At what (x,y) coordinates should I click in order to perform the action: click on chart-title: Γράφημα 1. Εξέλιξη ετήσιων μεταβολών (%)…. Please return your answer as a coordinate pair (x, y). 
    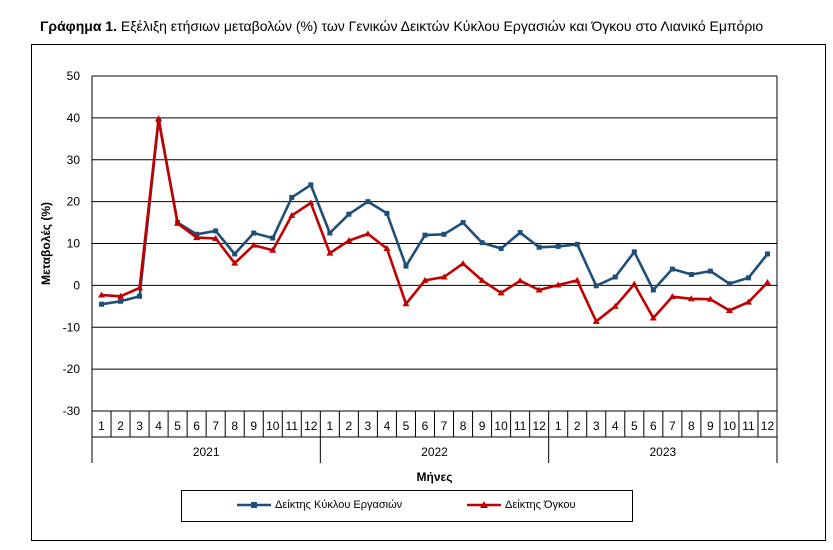
    Looking at the image, I should click on (401, 26).